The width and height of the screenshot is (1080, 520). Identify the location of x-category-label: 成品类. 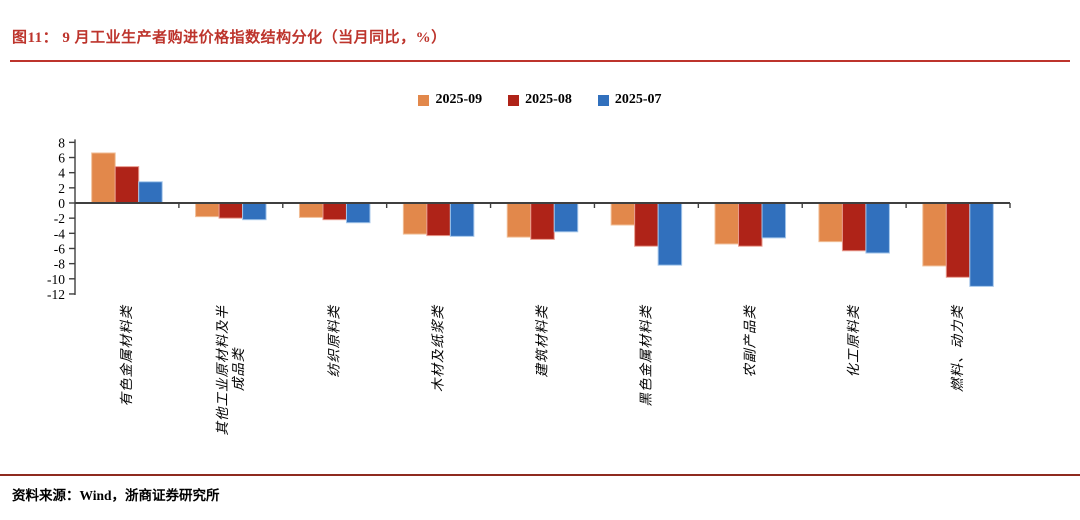
(238, 369).